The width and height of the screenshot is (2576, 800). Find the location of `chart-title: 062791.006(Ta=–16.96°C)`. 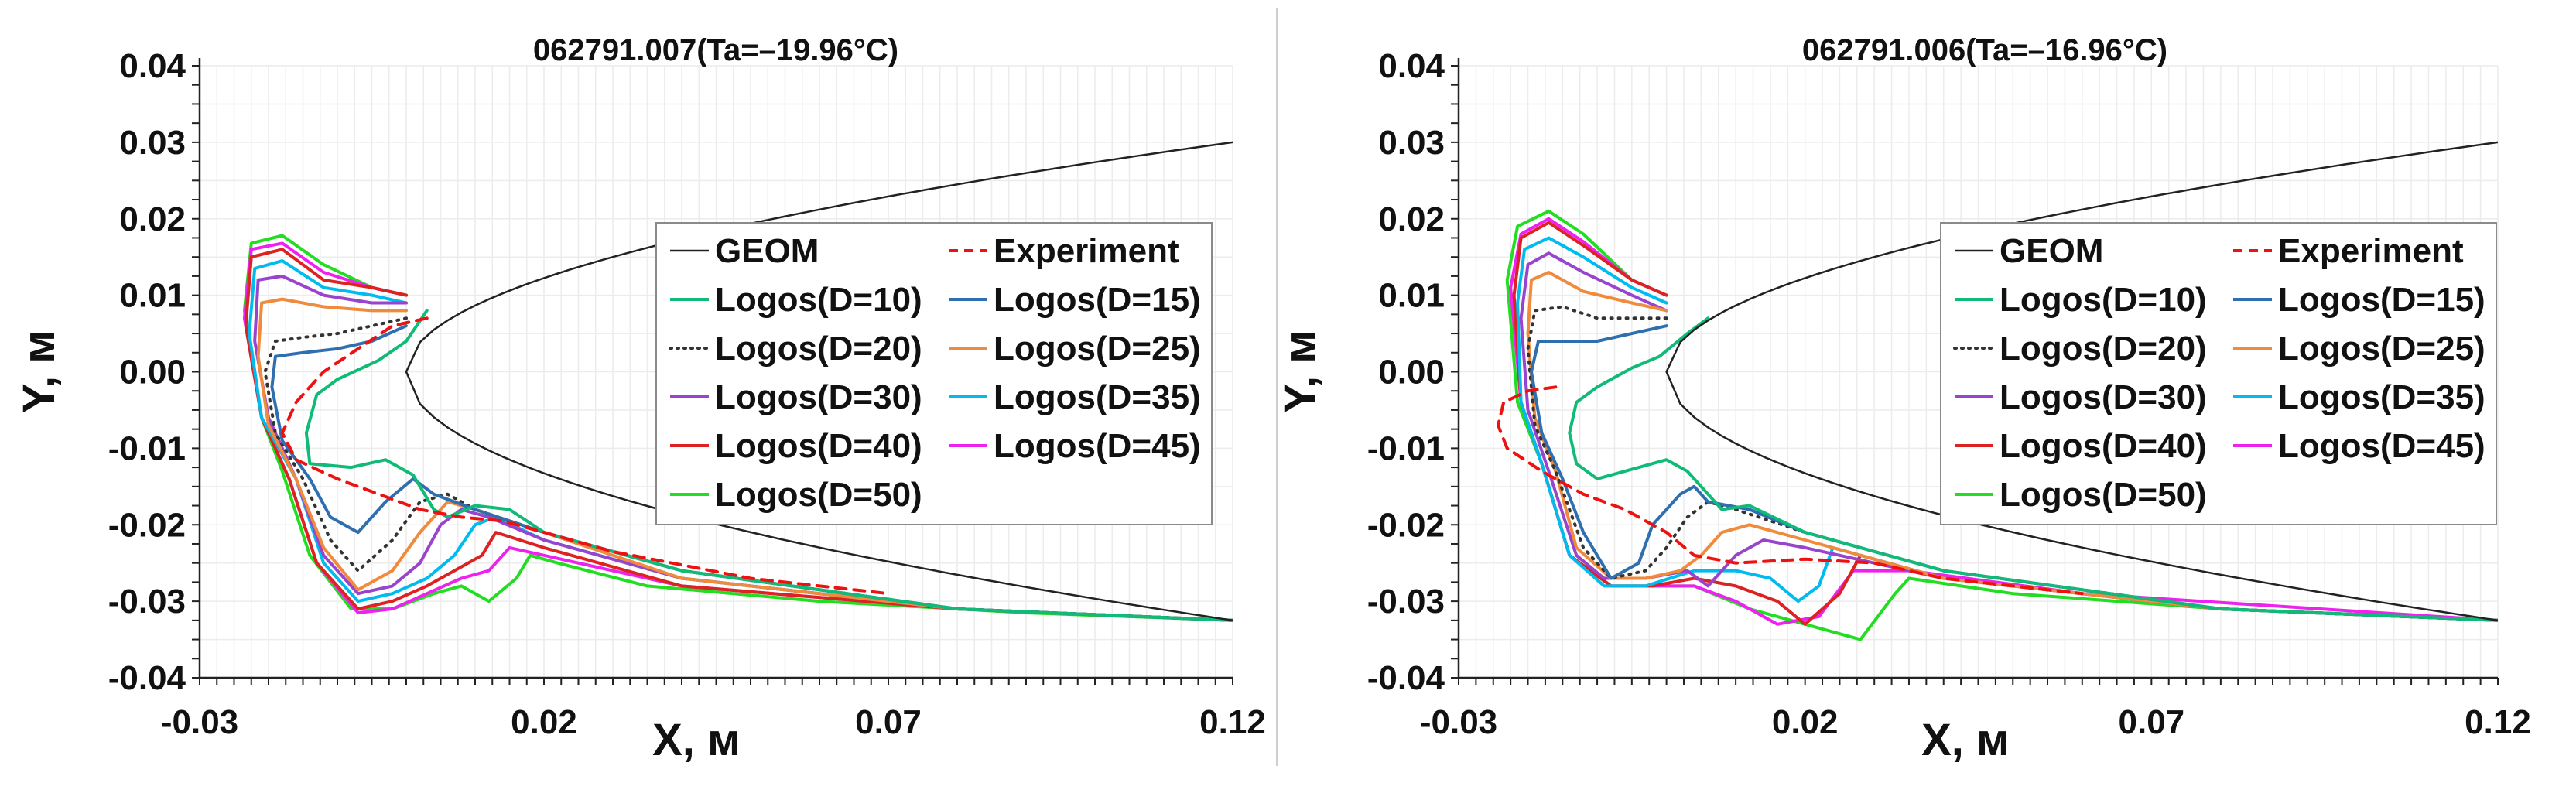

chart-title: 062791.006(Ta=–16.96°C) is located at coordinates (1985, 50).